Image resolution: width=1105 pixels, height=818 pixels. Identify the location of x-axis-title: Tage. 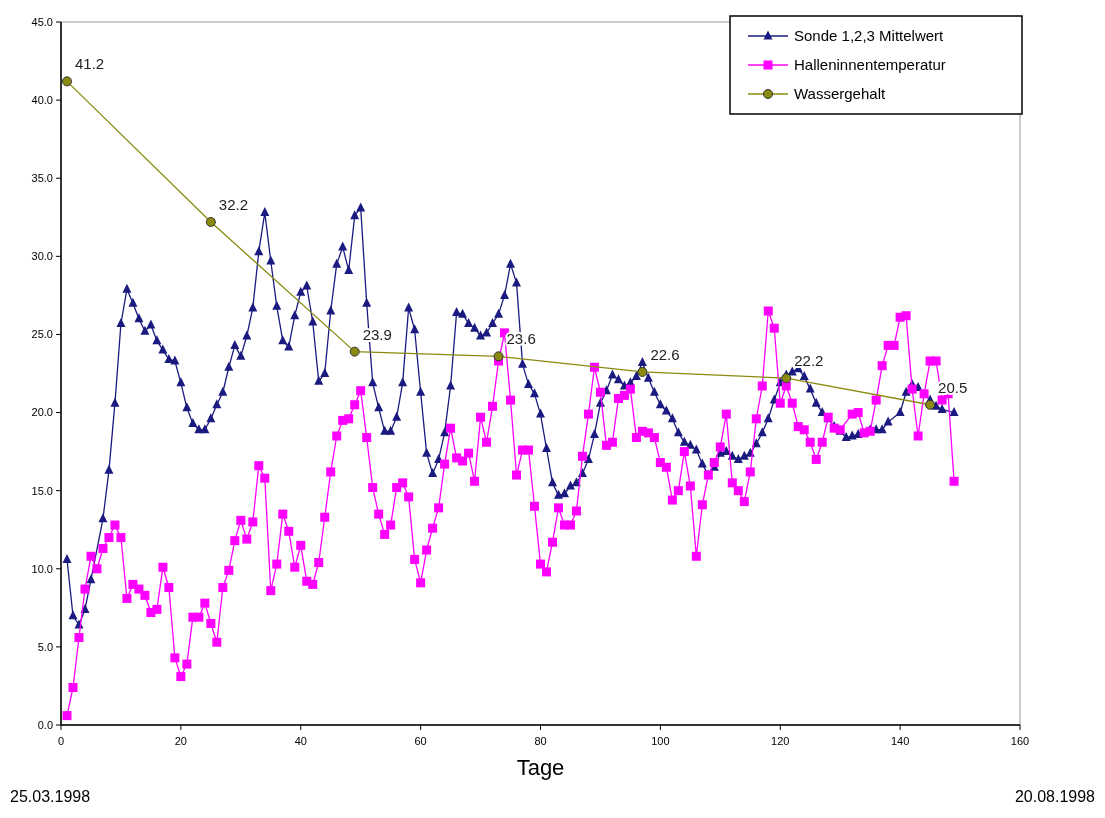
(540, 767).